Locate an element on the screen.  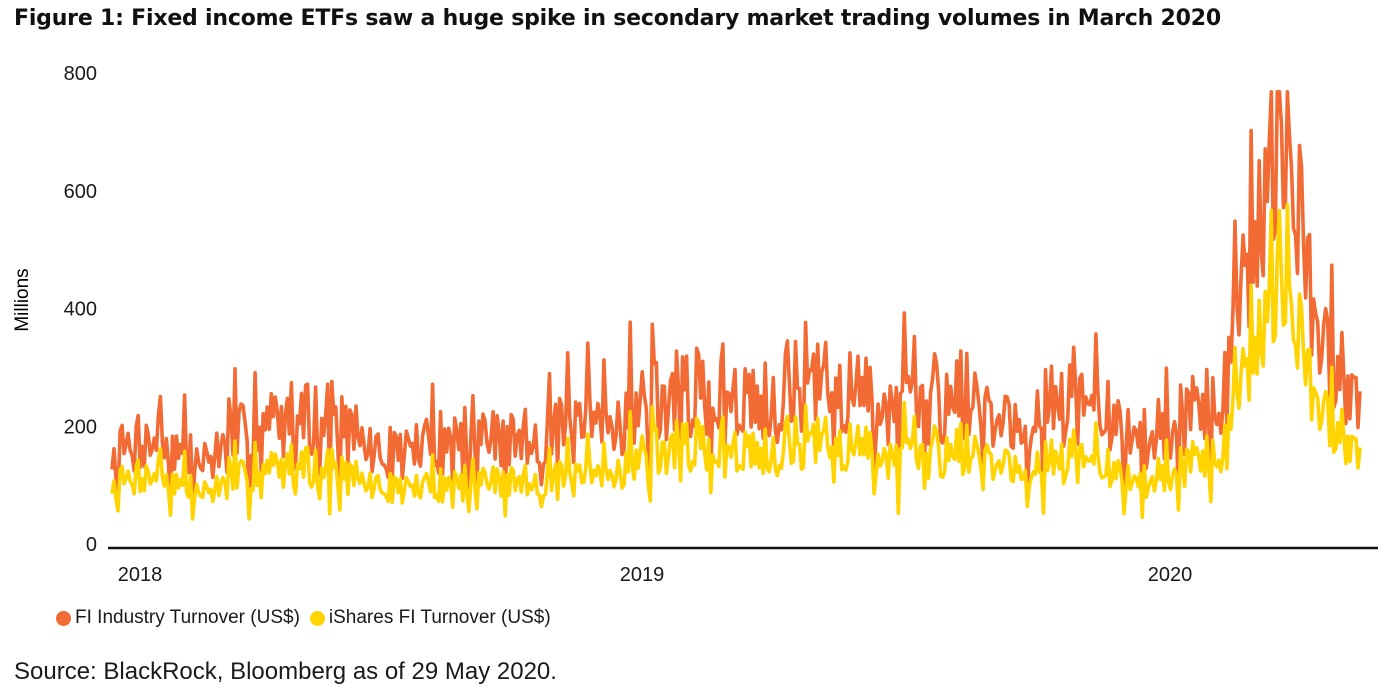
x-axis-ticks: 2018 2019 2020 is located at coordinates (655, 575).